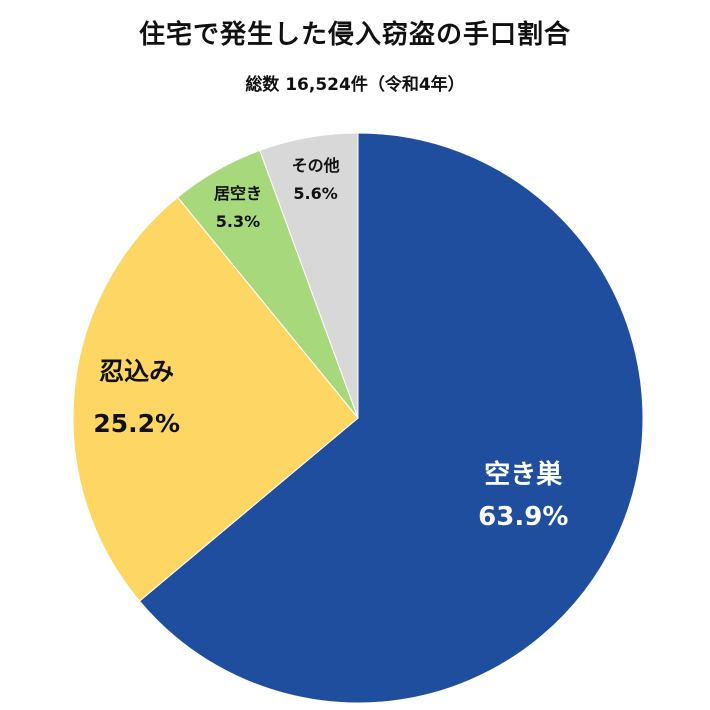  Describe the element at coordinates (136, 371) in the screenshot. I see `slice-label-2: 忍込み` at that location.